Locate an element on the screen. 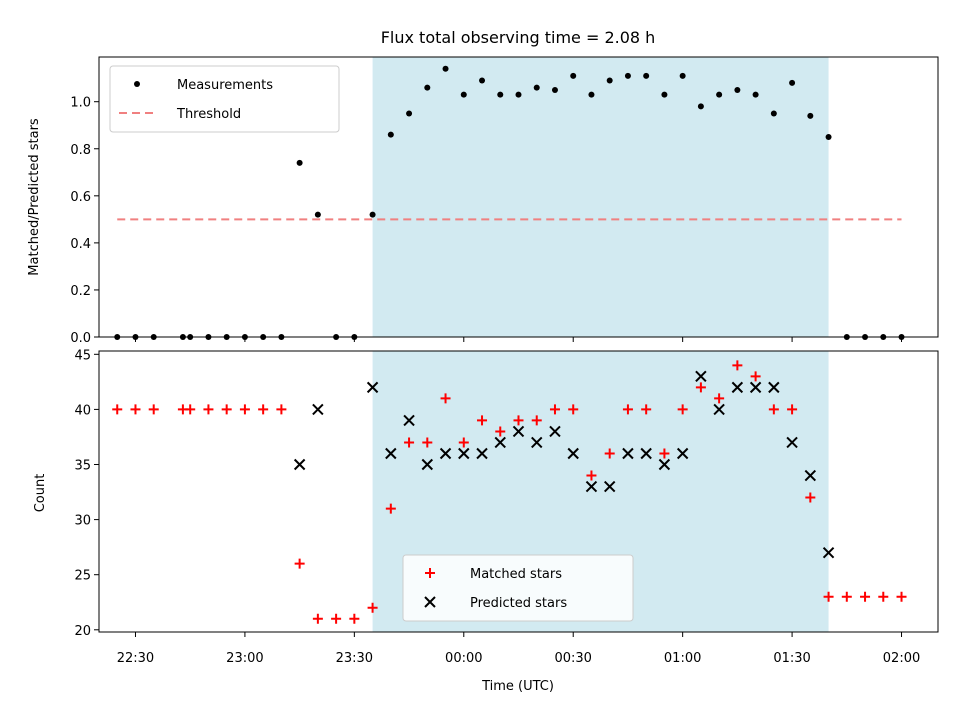 The width and height of the screenshot is (960, 720). top-legend-box is located at coordinates (224, 99).